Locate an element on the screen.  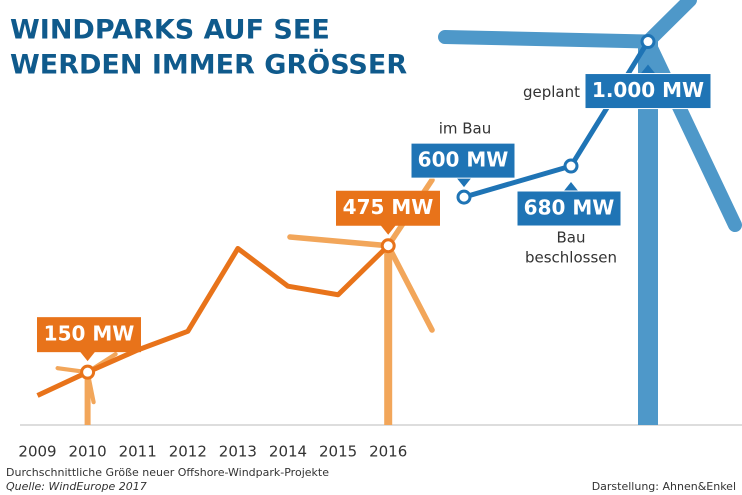
x-tick-label: 2013 is located at coordinates (238, 452).